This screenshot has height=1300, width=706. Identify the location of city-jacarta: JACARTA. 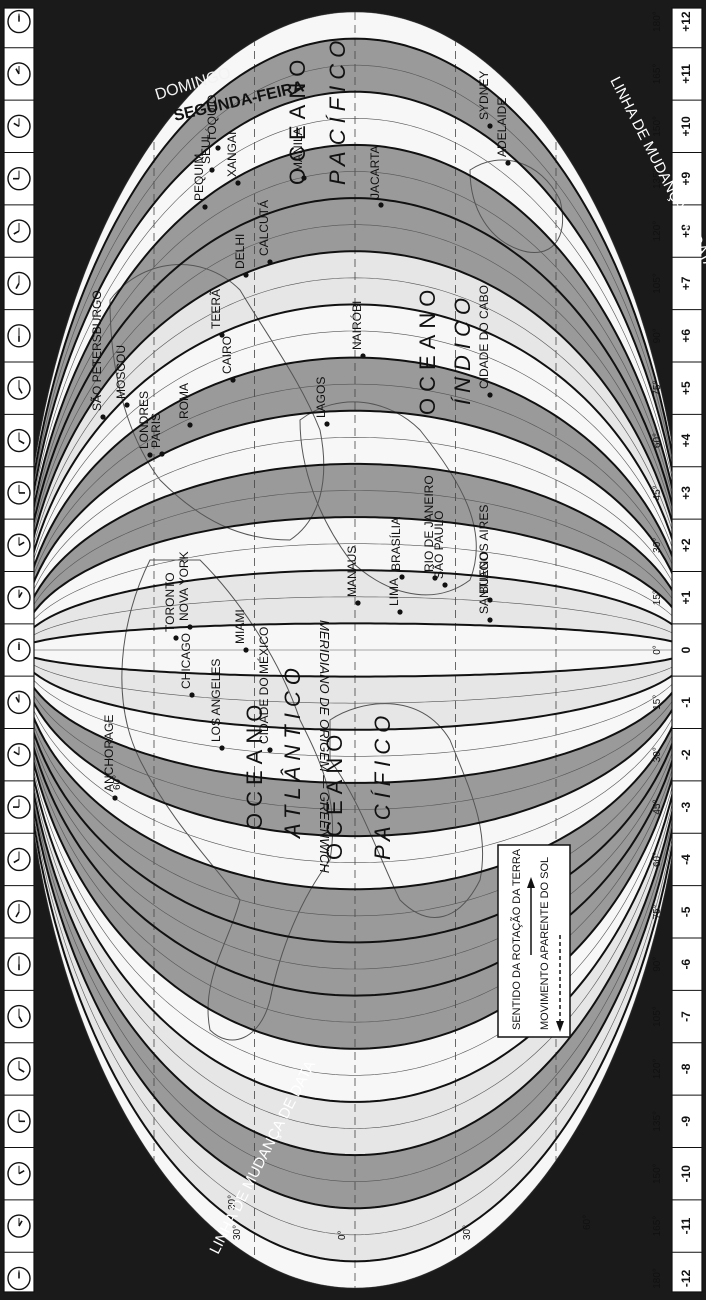
(376, 176).